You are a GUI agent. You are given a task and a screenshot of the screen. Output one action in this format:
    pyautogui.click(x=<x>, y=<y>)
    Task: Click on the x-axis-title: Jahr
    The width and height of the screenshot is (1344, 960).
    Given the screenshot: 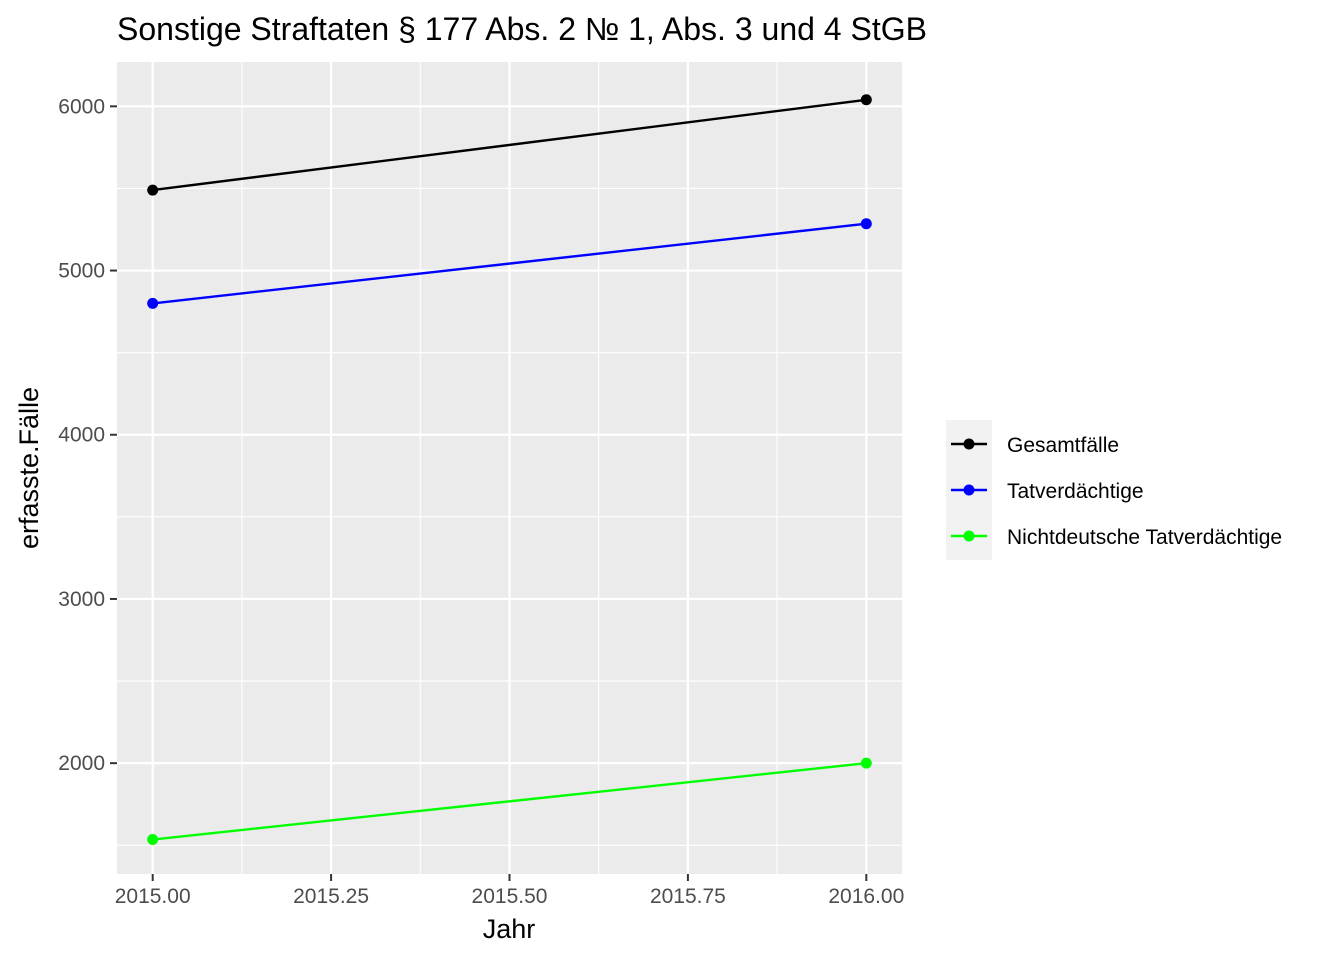 What is the action you would take?
    pyautogui.click(x=509, y=929)
    